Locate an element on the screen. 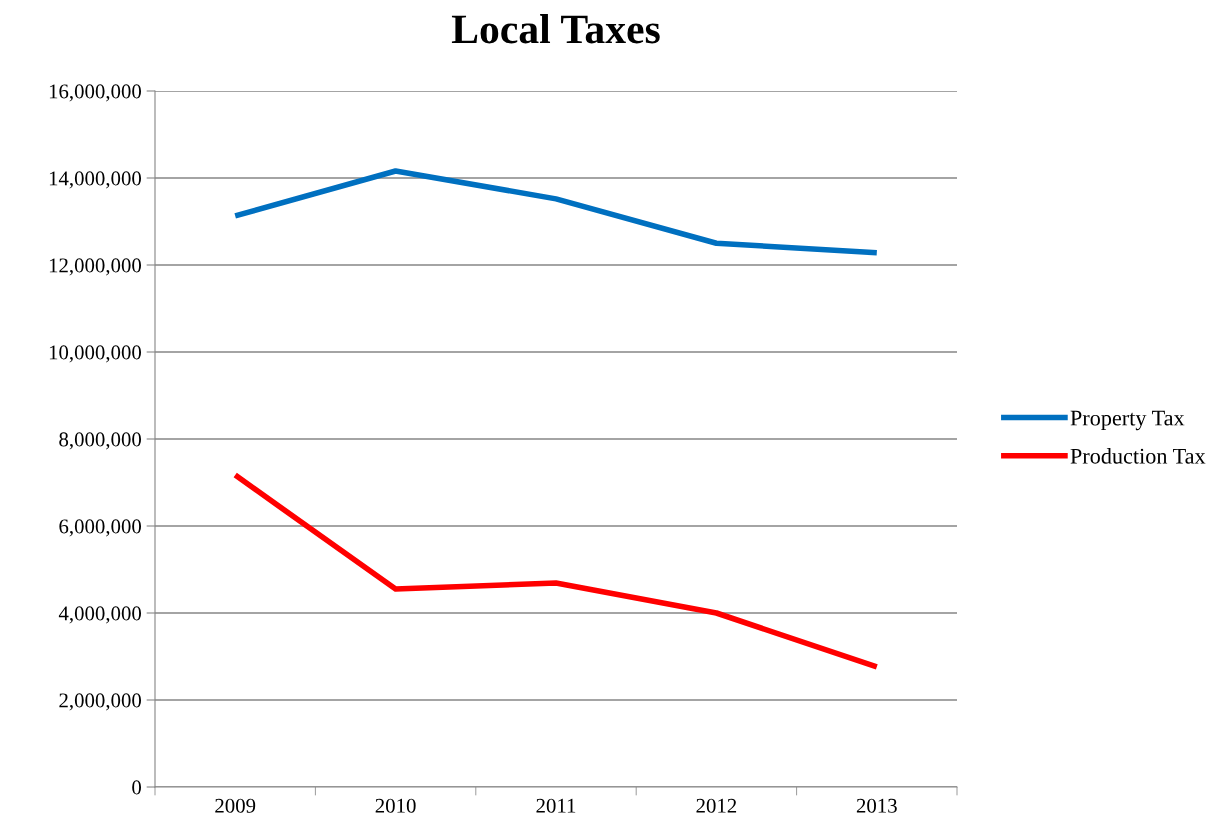 This screenshot has width=1225, height=828. y-tick-label: 0 is located at coordinates (137, 787).